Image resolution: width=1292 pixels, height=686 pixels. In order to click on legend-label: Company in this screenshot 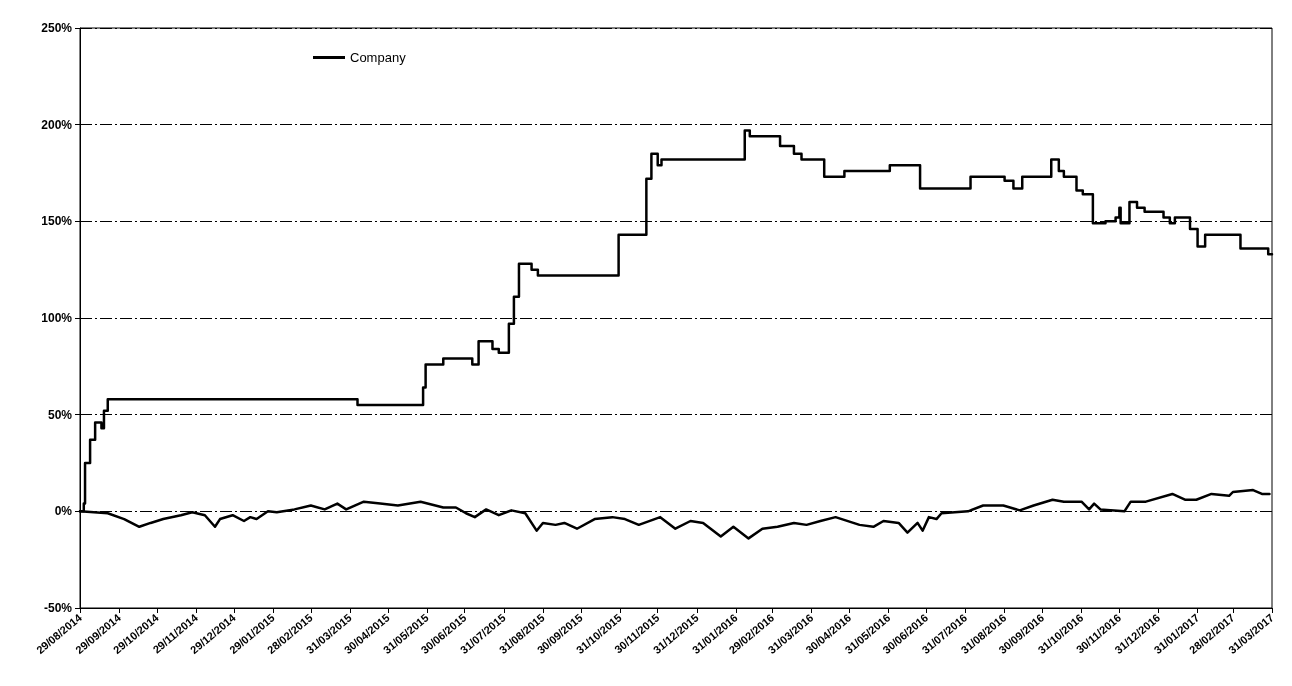, I will do `click(378, 57)`.